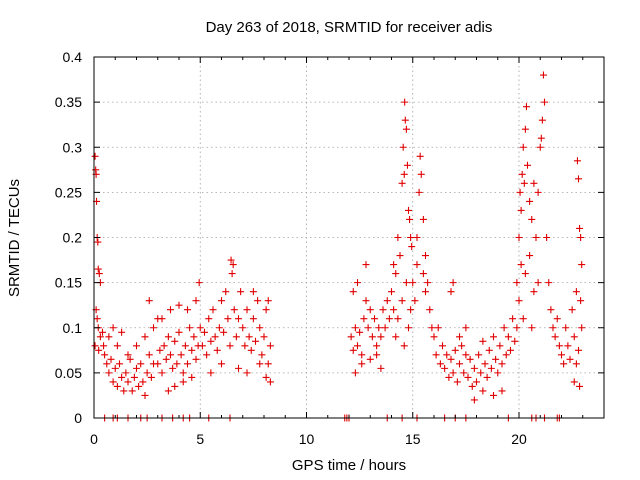  Describe the element at coordinates (68, 192) in the screenshot. I see `y-tick-label: 0.25` at that location.